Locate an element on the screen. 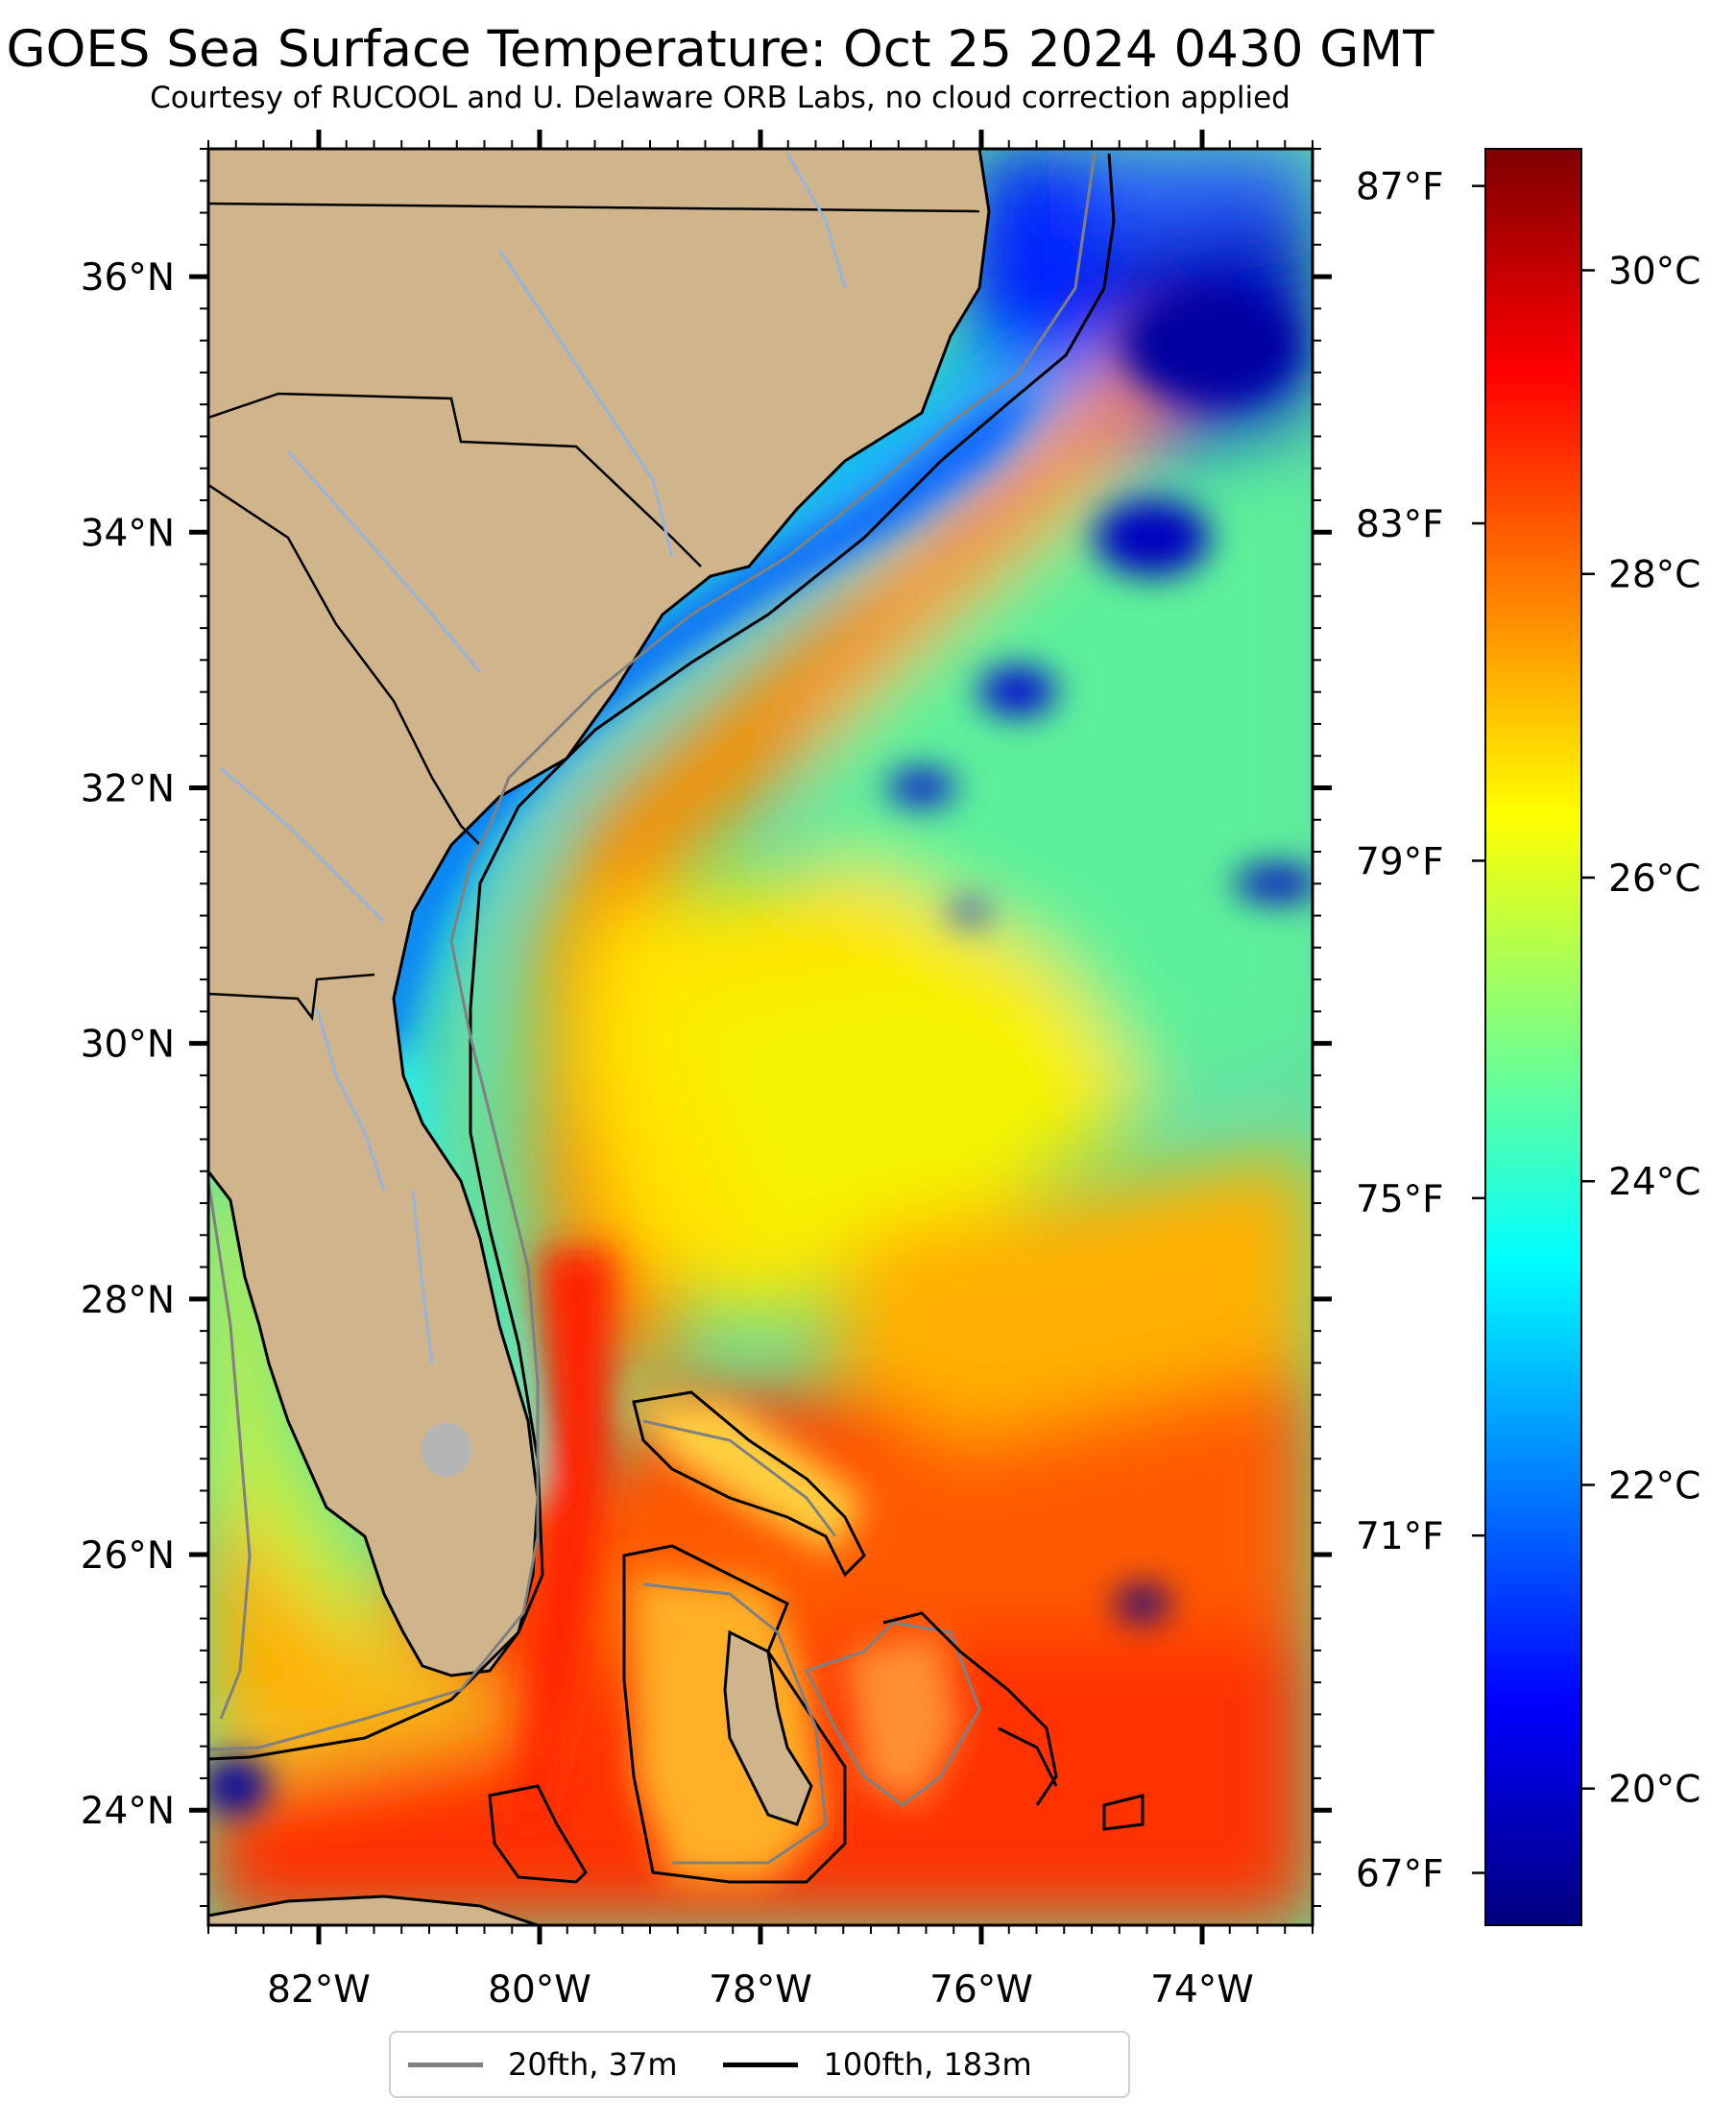 Image resolution: width=1736 pixels, height=2123 pixels. celsius-tick-label: 22°C is located at coordinates (1654, 1486).